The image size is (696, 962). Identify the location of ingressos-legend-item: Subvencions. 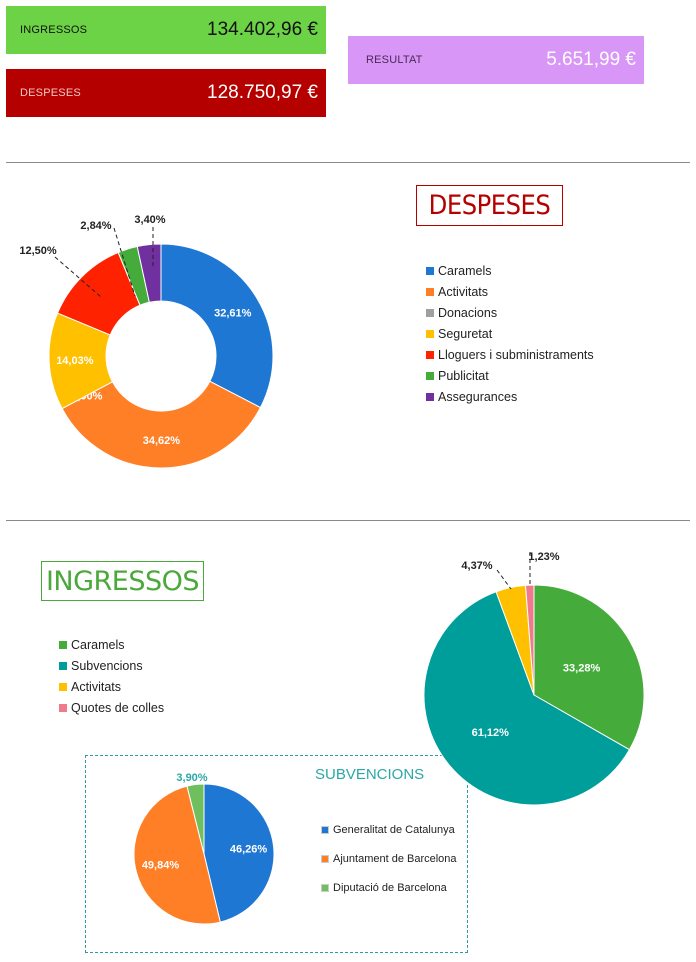
(111, 665).